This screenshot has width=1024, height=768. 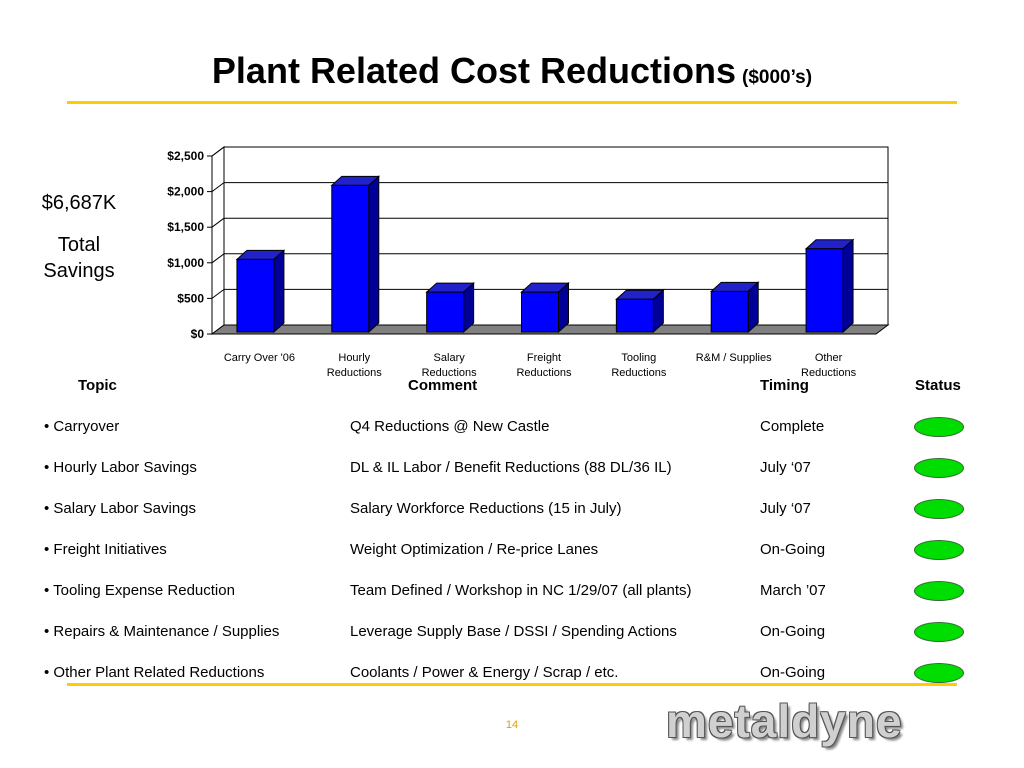 I want to click on y-tick-label: $2,000, so click(x=185, y=192).